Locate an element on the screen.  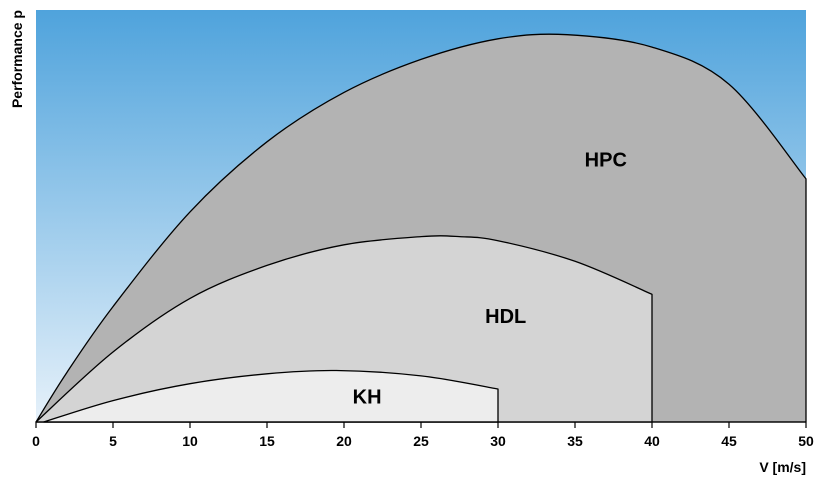
x-tick-label-40: 40 is located at coordinates (652, 441).